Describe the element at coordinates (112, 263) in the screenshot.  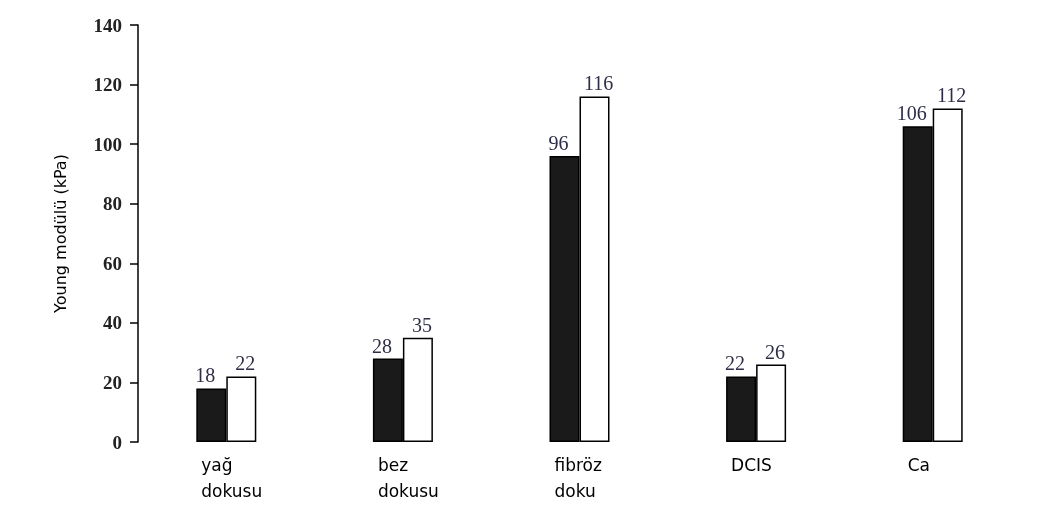
I see `y-tick-label: 60` at that location.